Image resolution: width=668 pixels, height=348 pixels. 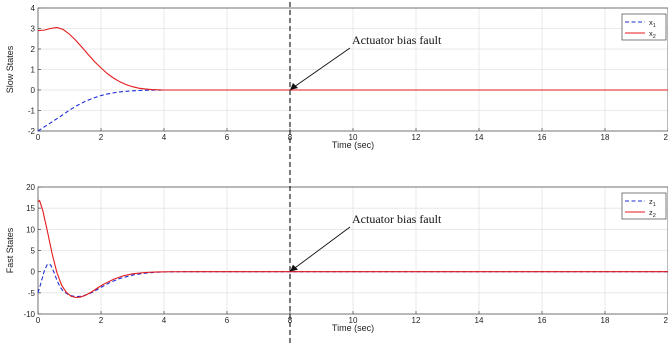 What do you see at coordinates (352, 280) in the screenshot?
I see `series-line-z1` at bounding box center [352, 280].